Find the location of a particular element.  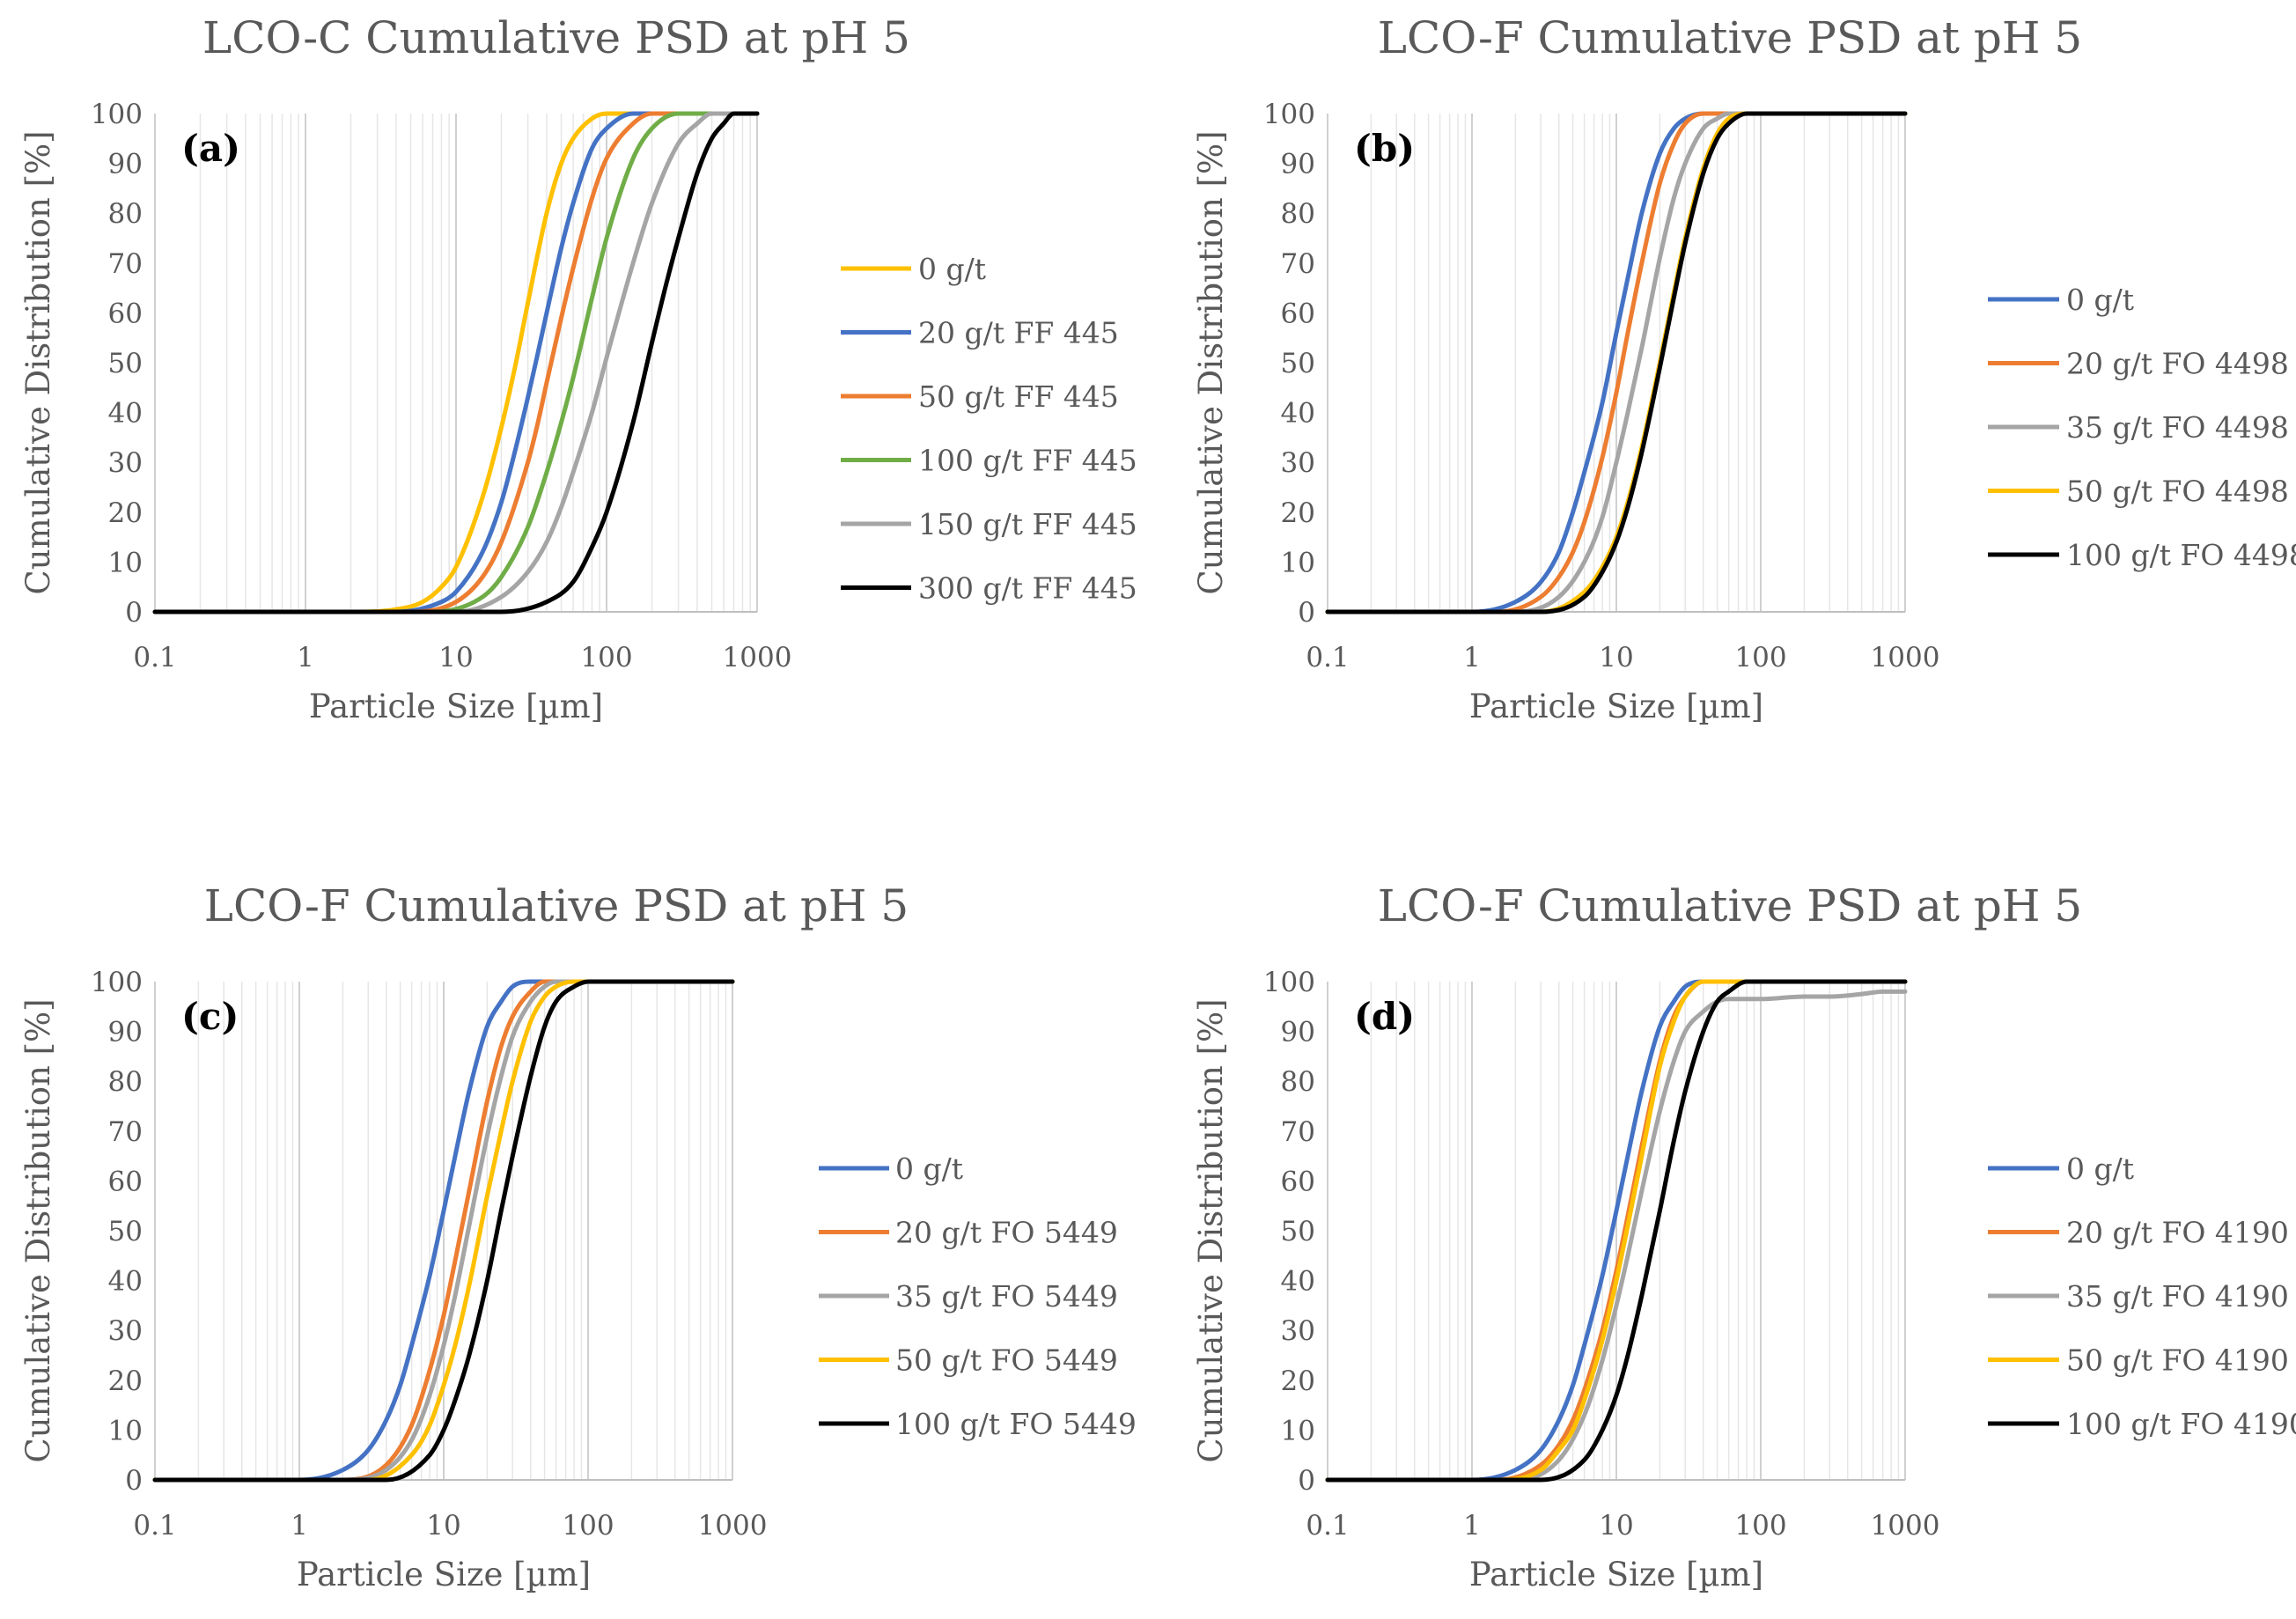

panel-label: (a) is located at coordinates (210, 148).